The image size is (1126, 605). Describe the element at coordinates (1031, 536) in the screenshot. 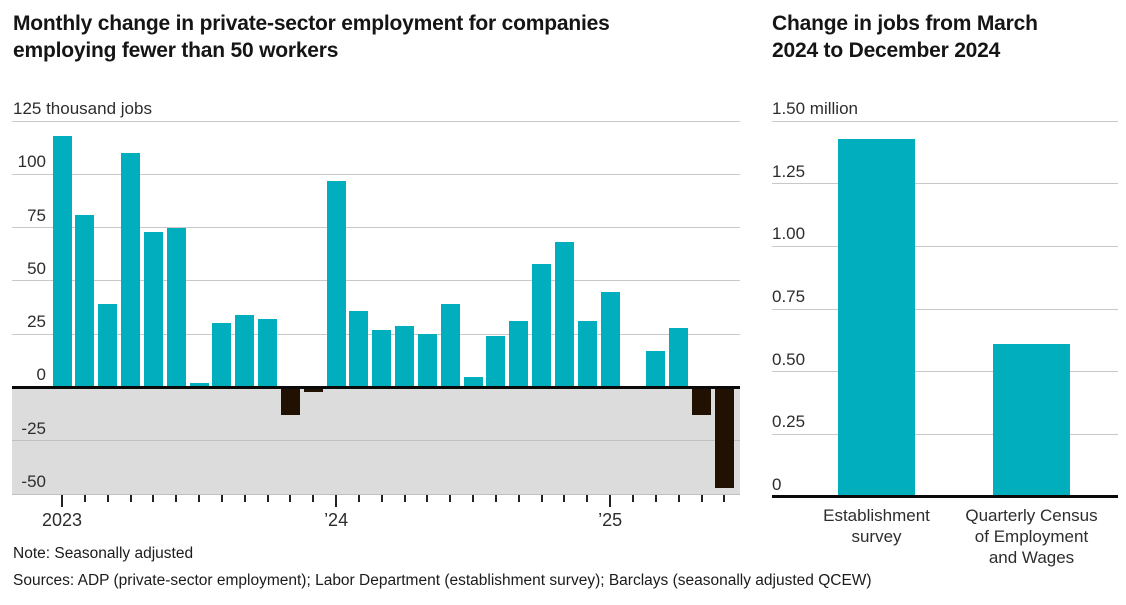

I see `category-label-qcew: Quarterly Census of Employment and Wages` at that location.